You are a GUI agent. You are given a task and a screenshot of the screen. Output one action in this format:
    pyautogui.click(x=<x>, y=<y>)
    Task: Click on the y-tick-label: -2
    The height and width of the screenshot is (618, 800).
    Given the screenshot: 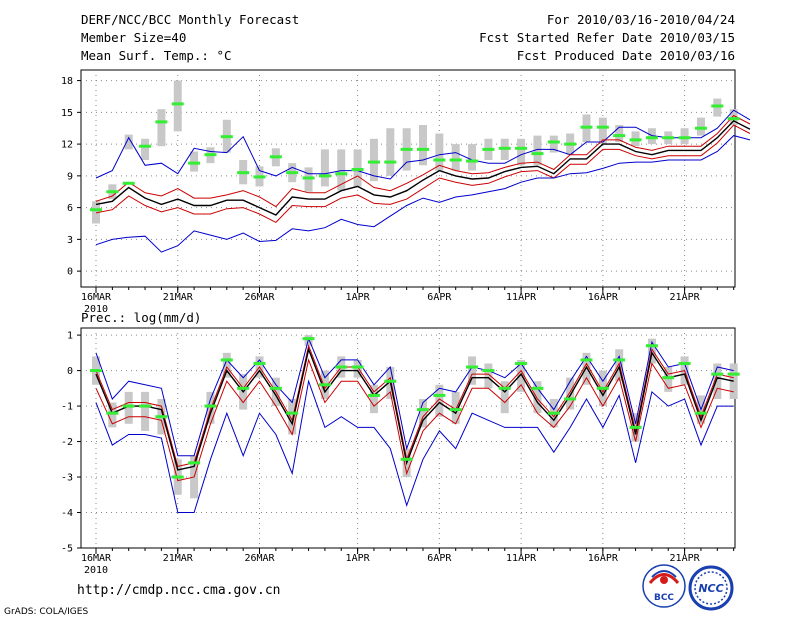 What is the action you would take?
    pyautogui.click(x=67, y=442)
    